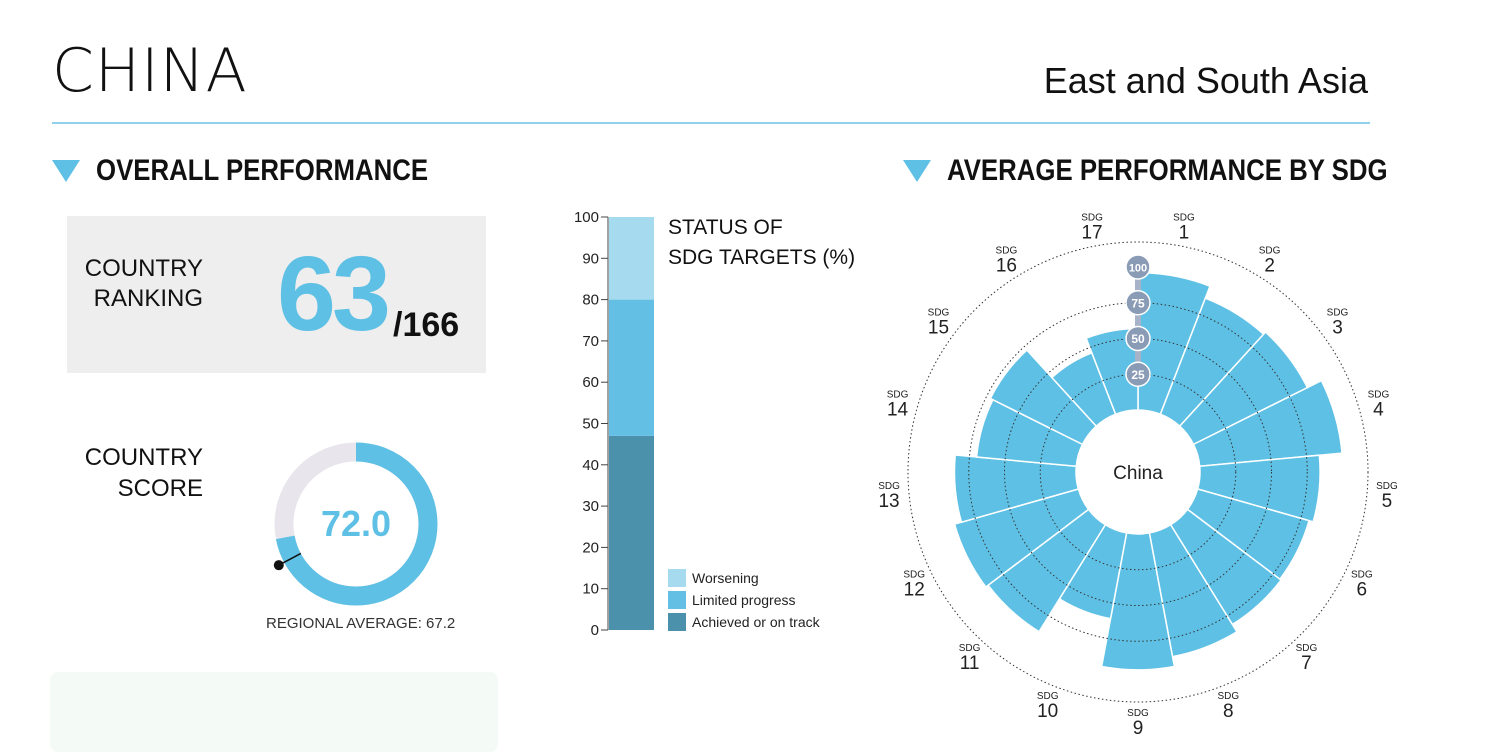 The image size is (1494, 754). I want to click on region-title: East and South Asia, so click(1205, 80).